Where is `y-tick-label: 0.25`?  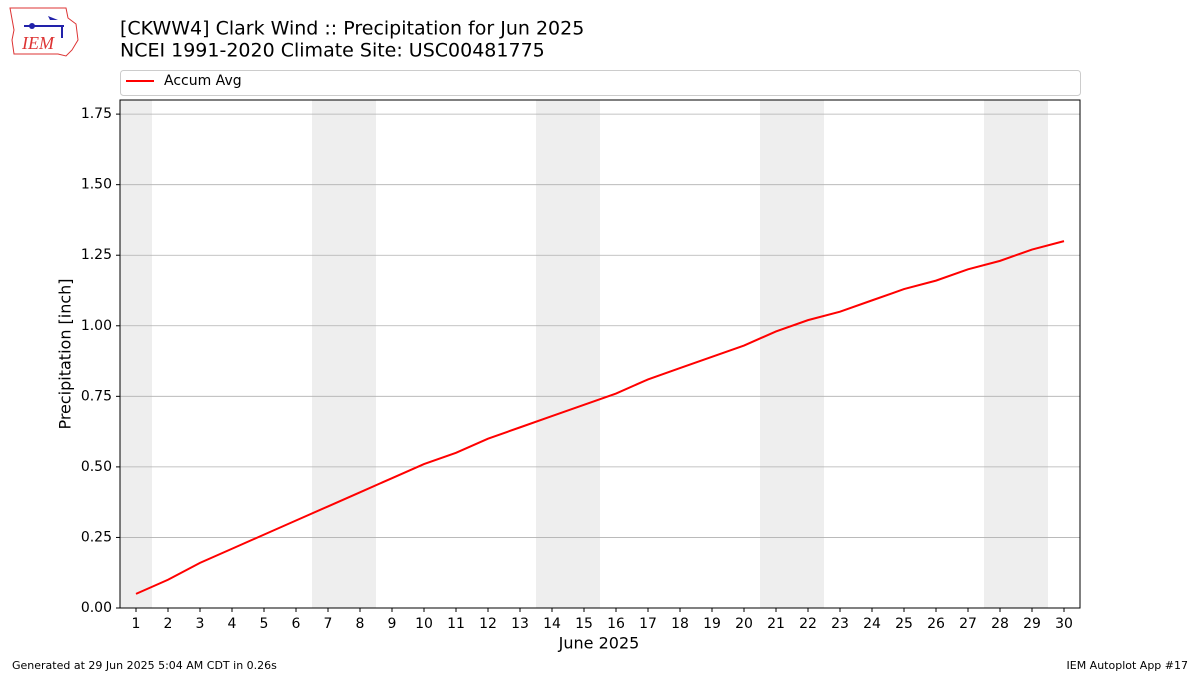 y-tick-label: 0.25 is located at coordinates (96, 537).